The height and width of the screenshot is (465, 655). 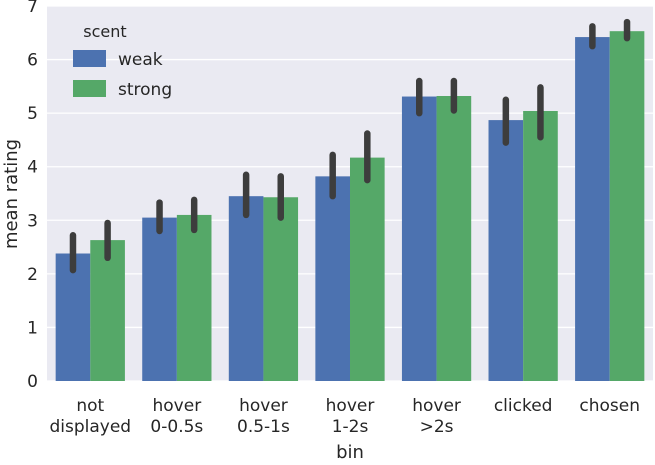 I want to click on x-tick-label: hover 1-2s, so click(x=350, y=416).